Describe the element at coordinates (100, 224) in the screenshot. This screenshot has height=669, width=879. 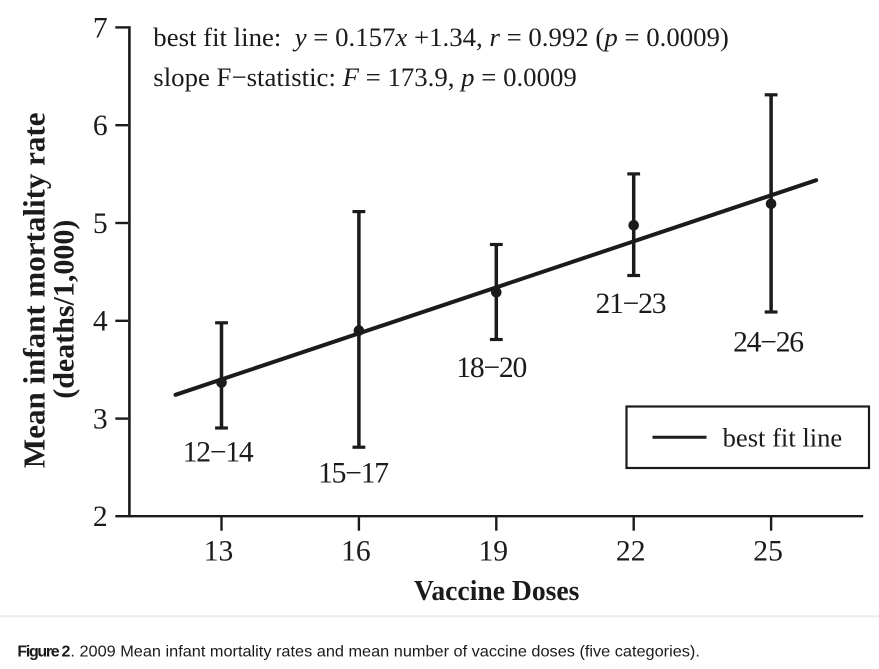
I see `svg-text: 5` at that location.